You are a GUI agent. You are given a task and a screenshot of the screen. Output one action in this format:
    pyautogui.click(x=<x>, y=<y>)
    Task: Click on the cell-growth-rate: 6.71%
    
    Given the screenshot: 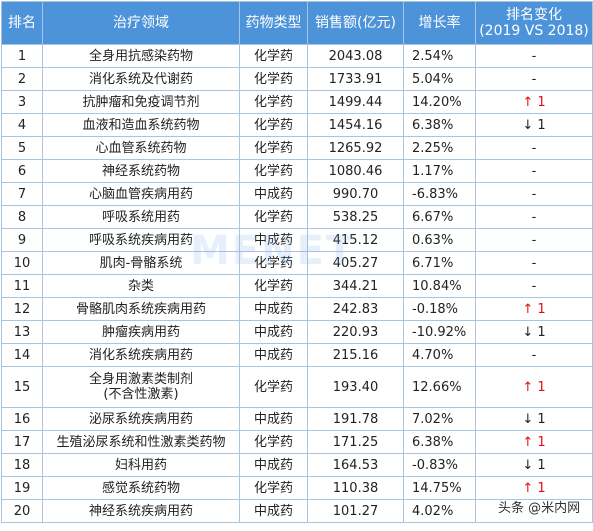 What is the action you would take?
    pyautogui.click(x=439, y=263)
    